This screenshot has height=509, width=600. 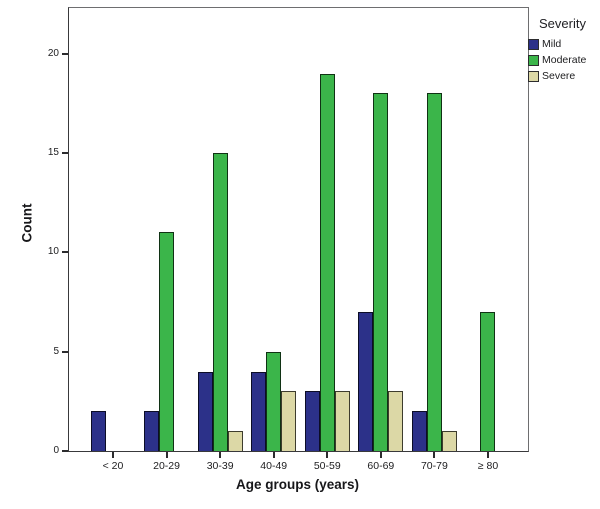 I want to click on x-tick-label: 40-49, so click(x=274, y=466).